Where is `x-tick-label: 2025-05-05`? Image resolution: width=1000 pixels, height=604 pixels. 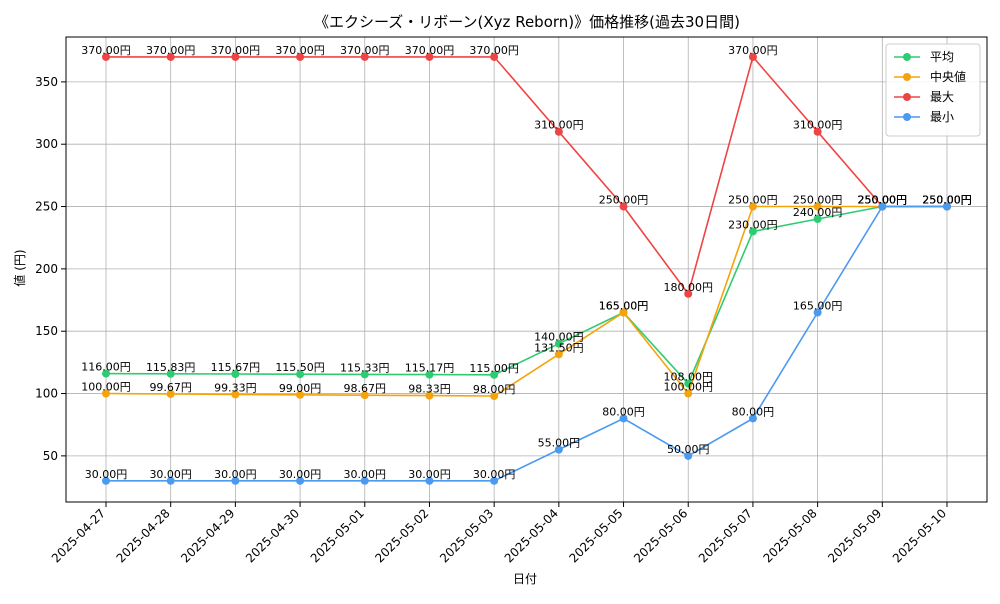
x-tick-label: 2025-05-05 is located at coordinates (595, 535).